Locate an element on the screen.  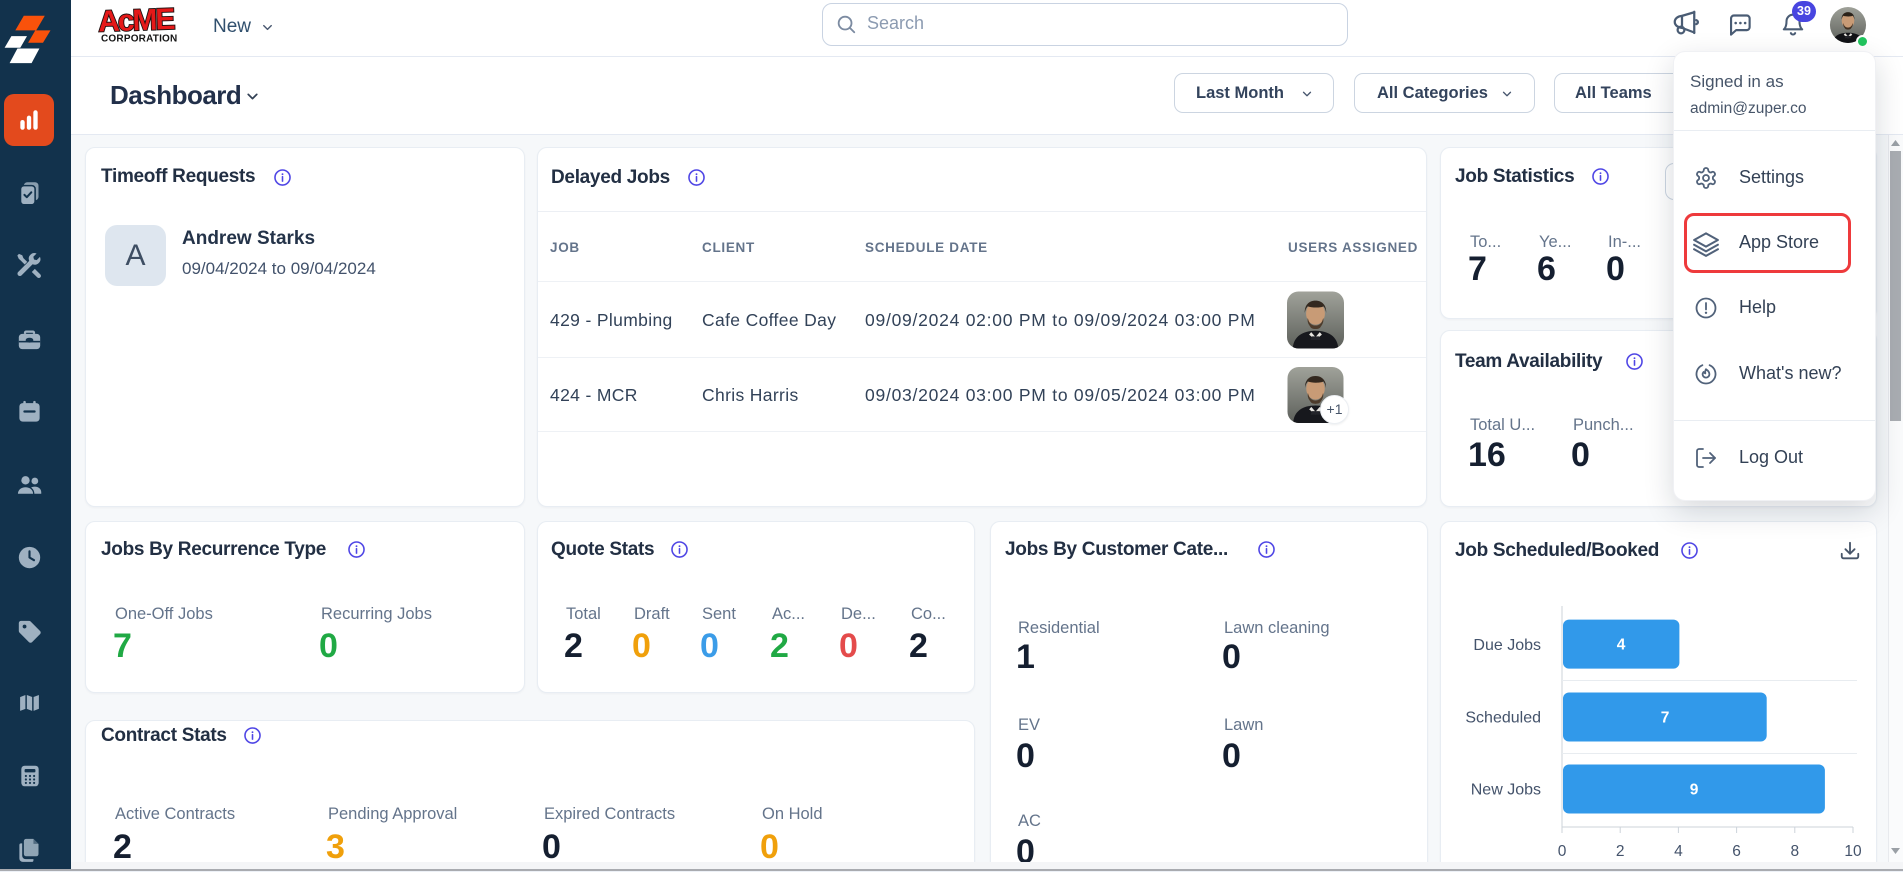
svg-text: 6 is located at coordinates (1736, 851).